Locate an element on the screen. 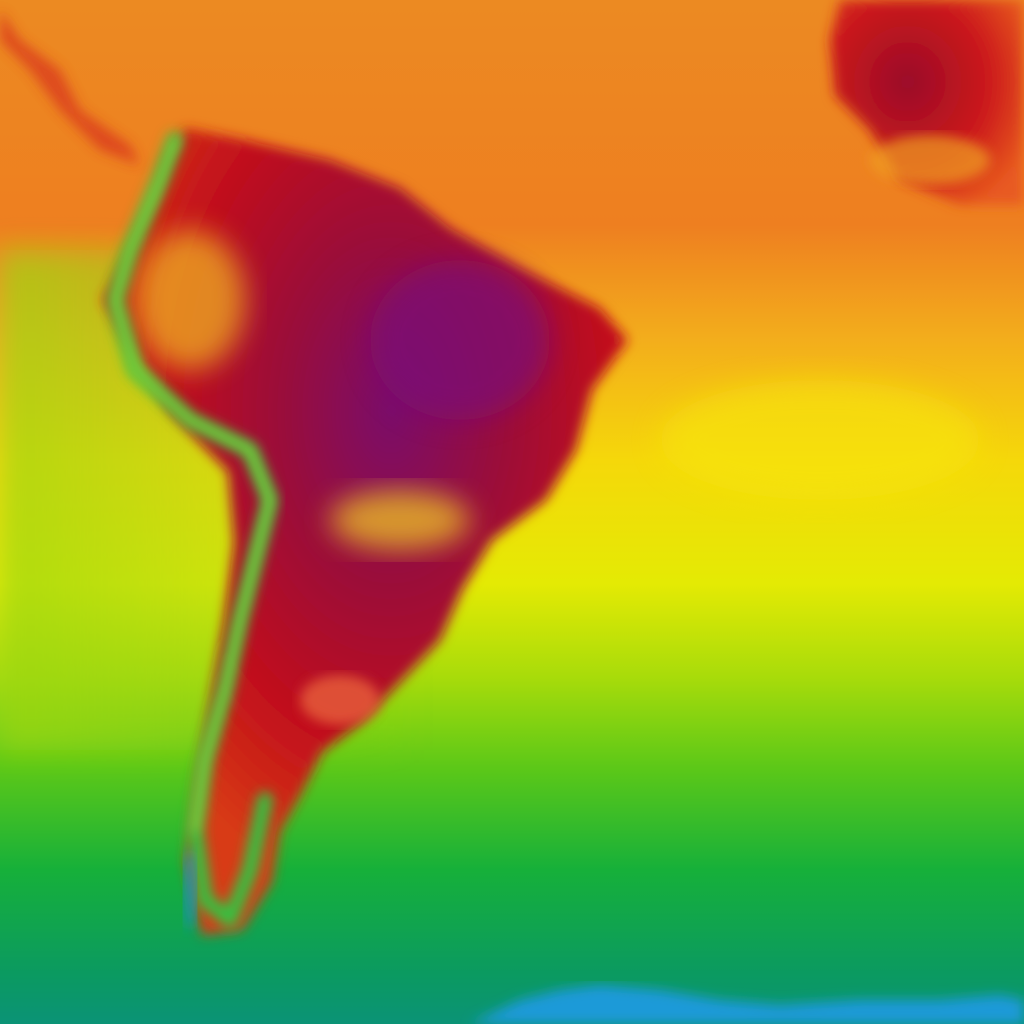  africa-patch is located at coordinates (930, 160).